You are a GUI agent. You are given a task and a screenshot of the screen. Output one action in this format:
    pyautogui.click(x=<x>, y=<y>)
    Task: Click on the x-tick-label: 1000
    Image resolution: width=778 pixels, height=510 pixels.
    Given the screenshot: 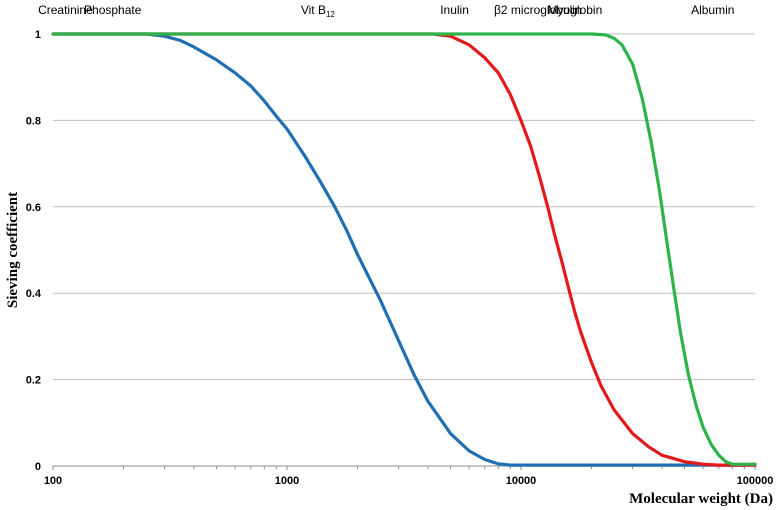 What is the action you would take?
    pyautogui.click(x=287, y=481)
    